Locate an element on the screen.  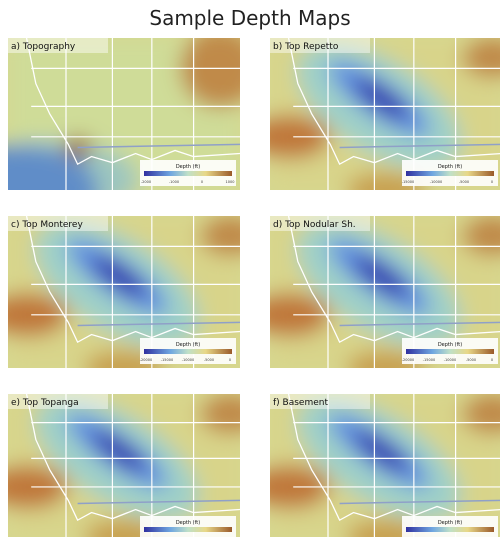
panel-label: d) Top Nodular Sh. is located at coordinates (314, 225).